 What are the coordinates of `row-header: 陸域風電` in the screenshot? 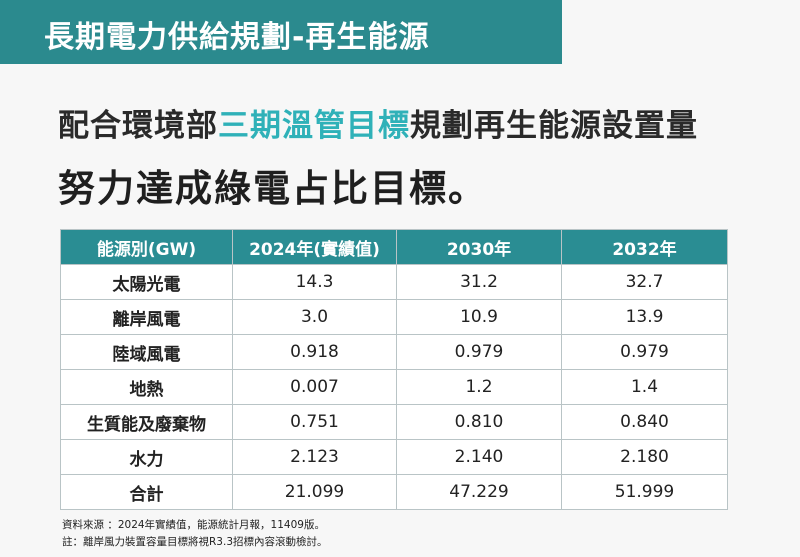 It's located at (146, 352).